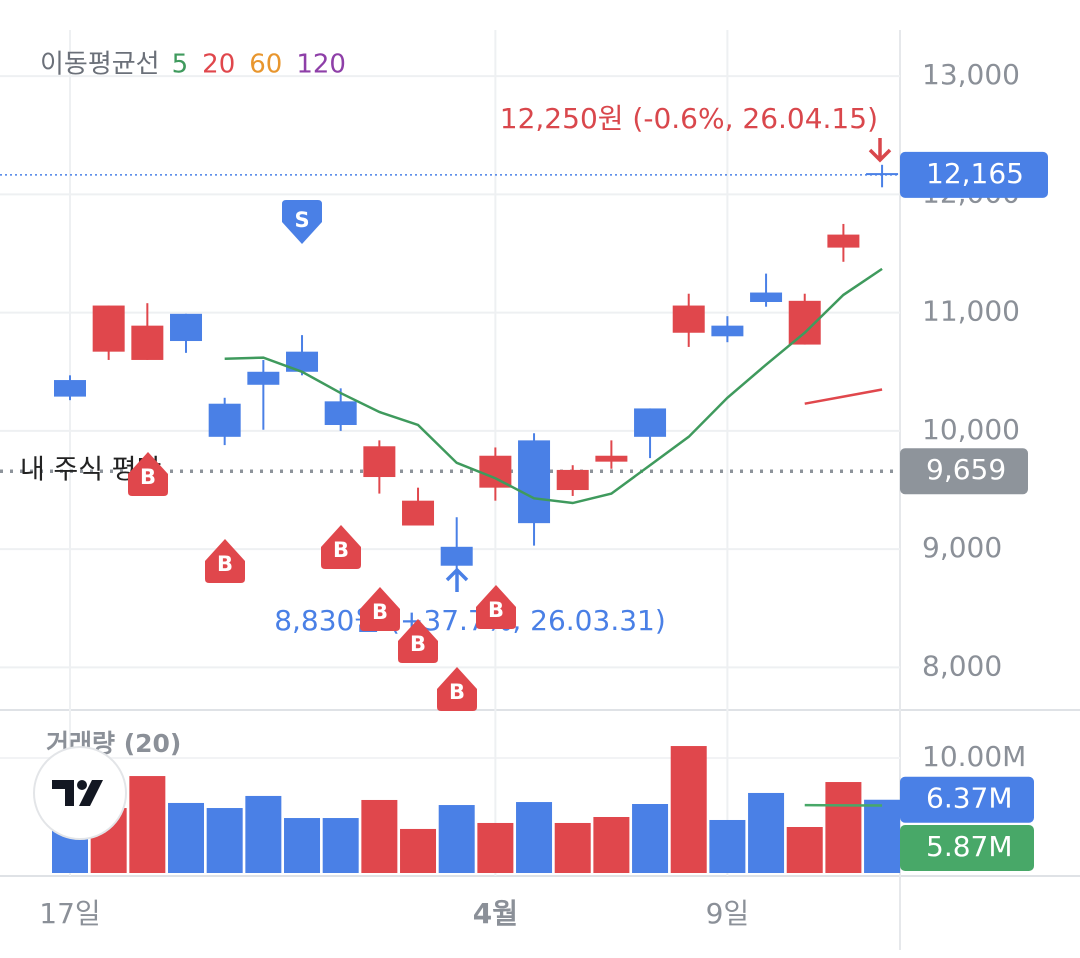 This screenshot has width=1080, height=958. I want to click on current-price-badge-label: 12,165, so click(975, 173).